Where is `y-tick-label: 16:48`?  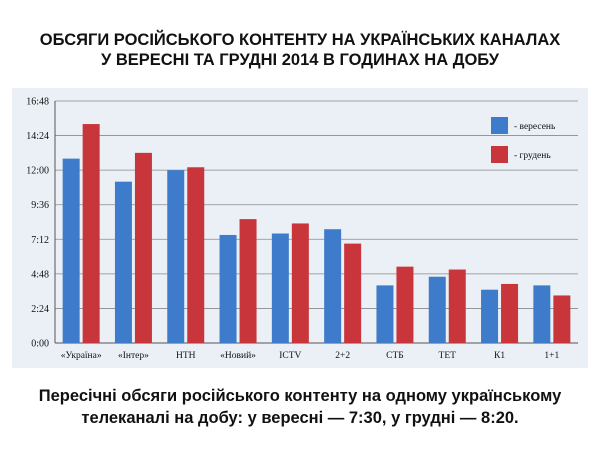 y-tick-label: 16:48 is located at coordinates (37, 102).